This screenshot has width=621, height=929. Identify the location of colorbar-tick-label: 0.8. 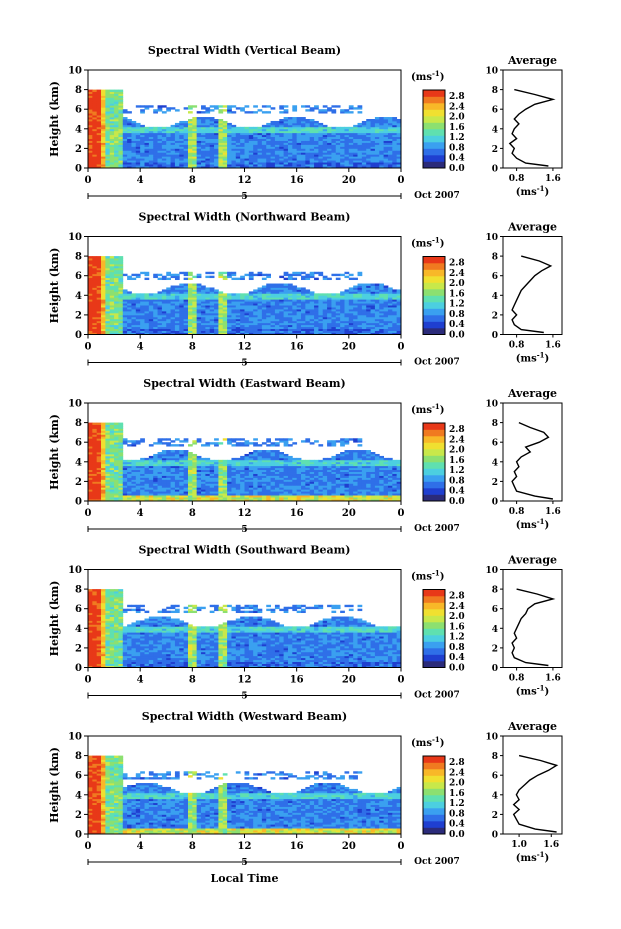
(457, 315).